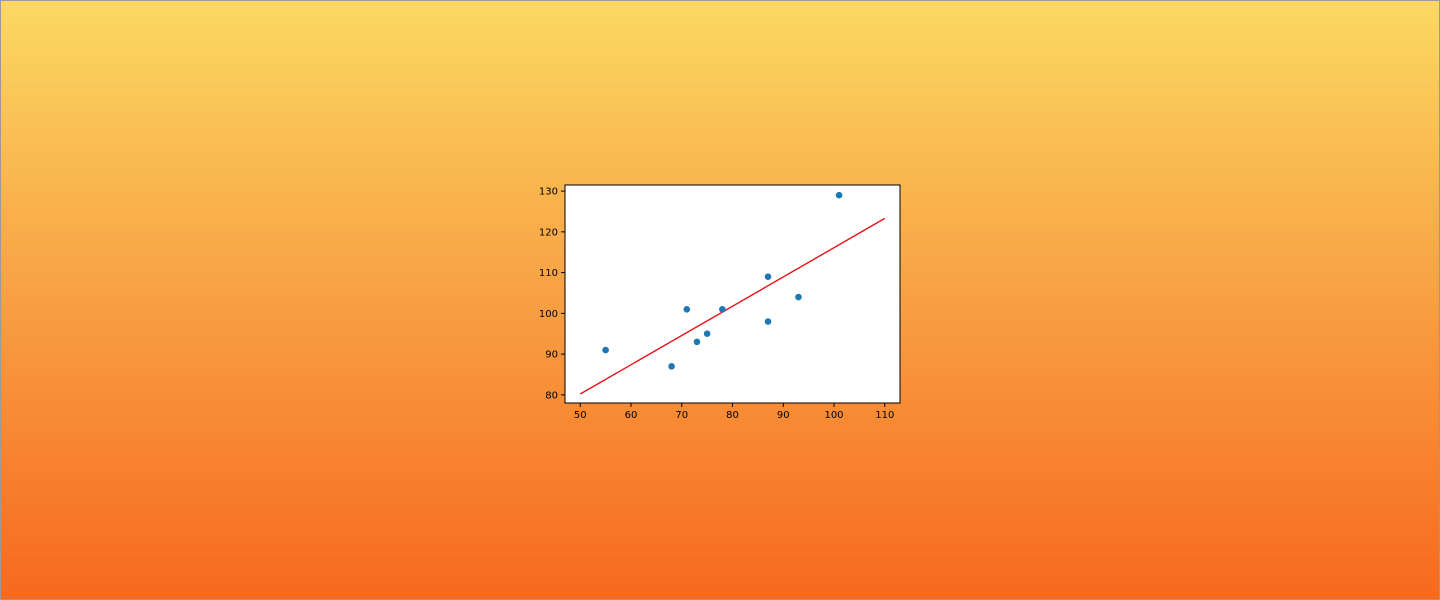 This screenshot has width=1440, height=600. I want to click on y-tick-label: 130, so click(548, 192).